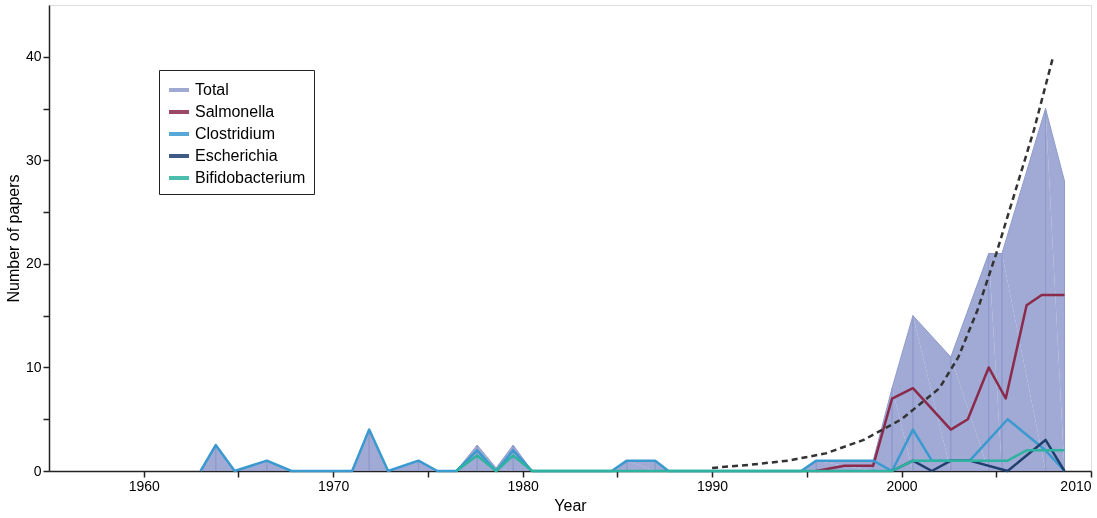  I want to click on y-axis-title: Number of papers, so click(13, 238).